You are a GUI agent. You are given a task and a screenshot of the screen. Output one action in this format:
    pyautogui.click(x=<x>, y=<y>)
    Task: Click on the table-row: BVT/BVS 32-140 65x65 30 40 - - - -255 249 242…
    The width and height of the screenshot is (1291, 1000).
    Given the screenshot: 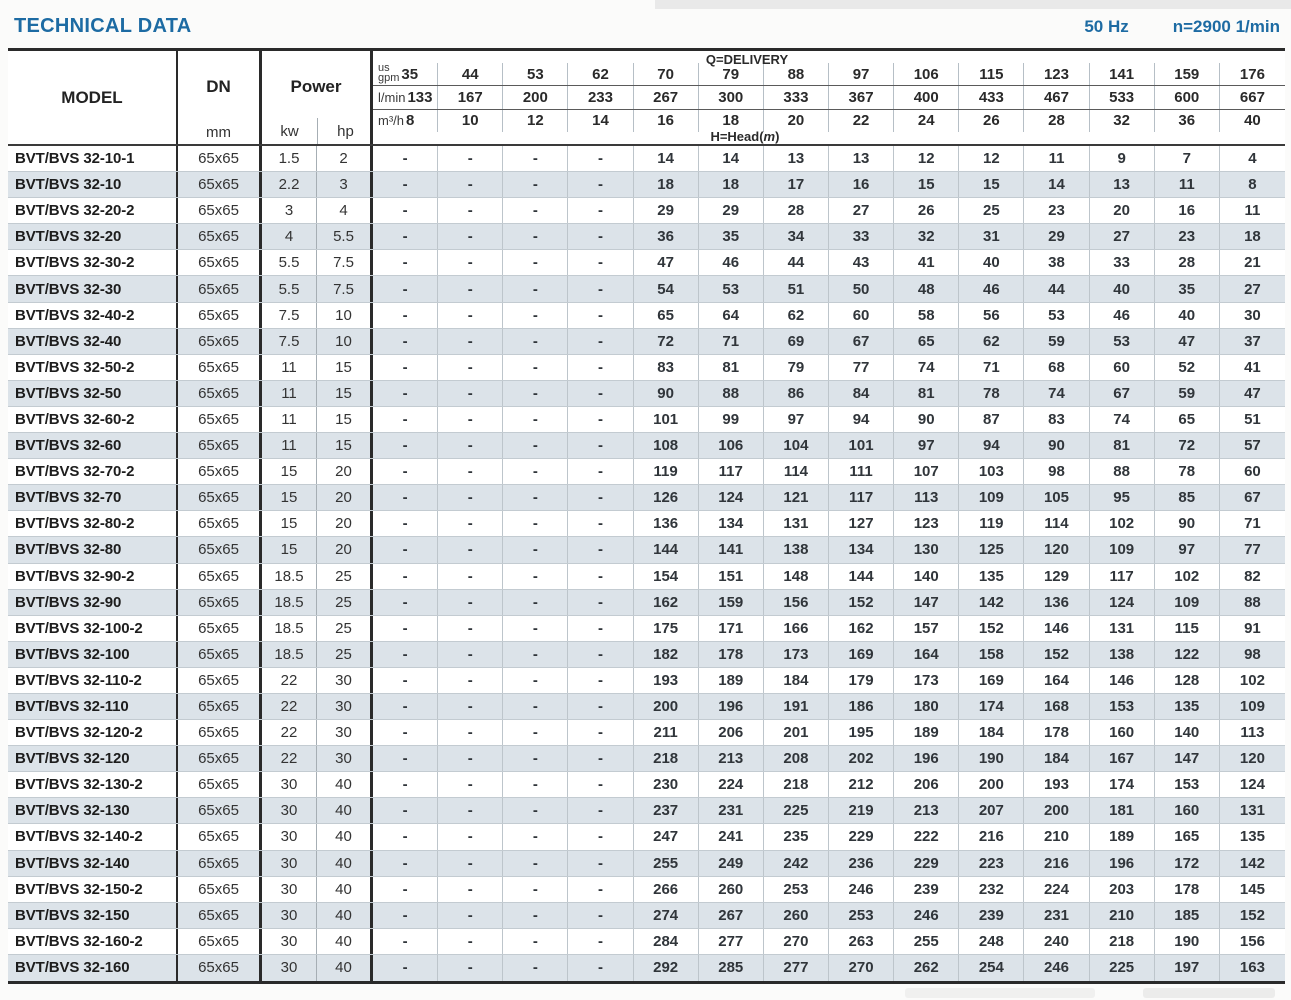 What is the action you would take?
    pyautogui.click(x=646, y=863)
    